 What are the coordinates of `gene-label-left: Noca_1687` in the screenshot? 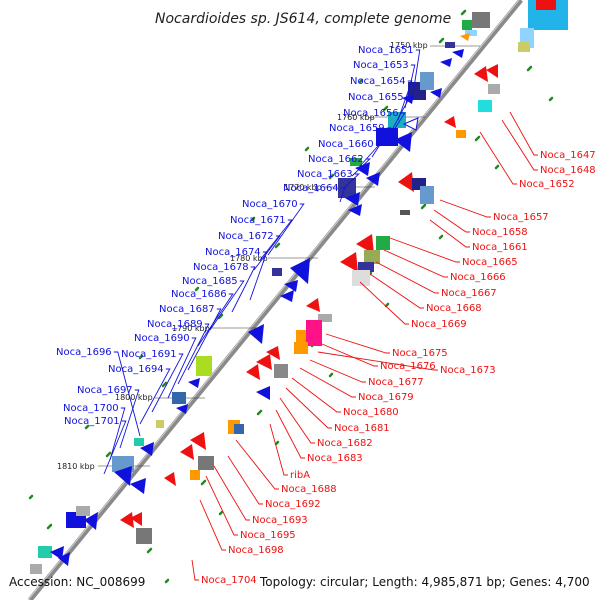 It's located at (187, 309).